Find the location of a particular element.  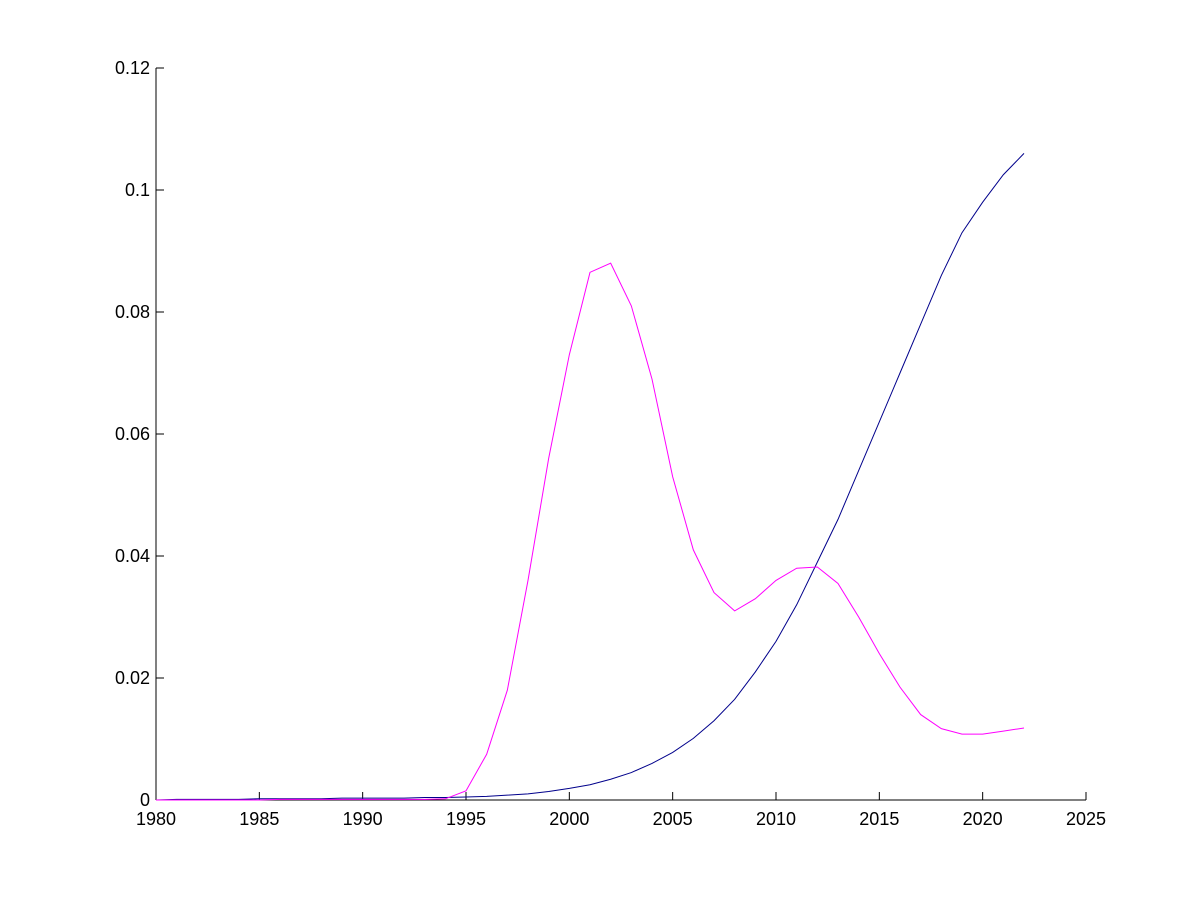

x-tick-label: 2000 is located at coordinates (569, 819).